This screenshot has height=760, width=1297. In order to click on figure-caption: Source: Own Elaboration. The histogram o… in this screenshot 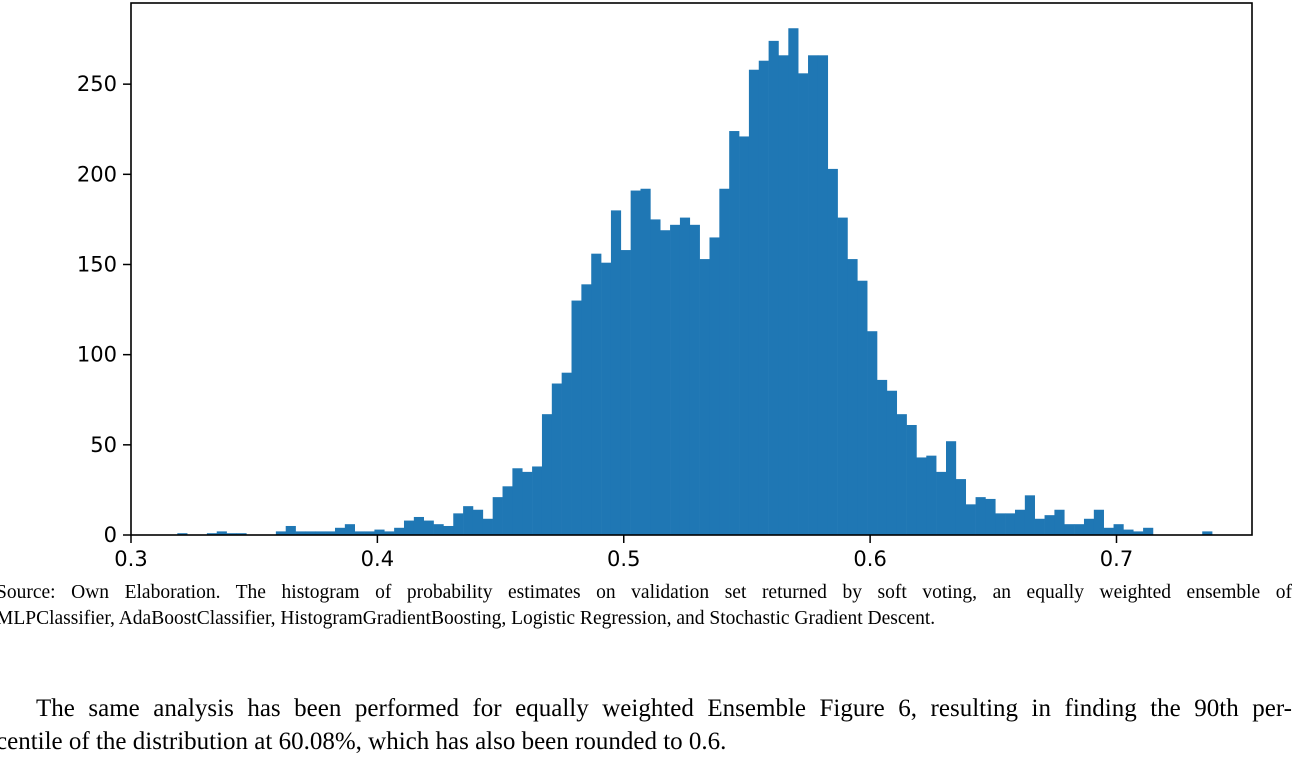, I will do `click(646, 606)`.